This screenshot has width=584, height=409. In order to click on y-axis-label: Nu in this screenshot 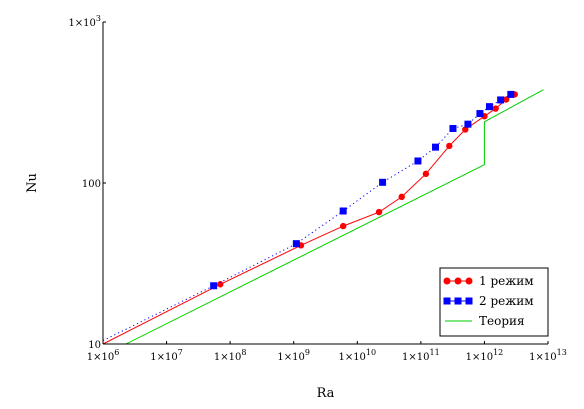, I will do `click(32, 183)`.